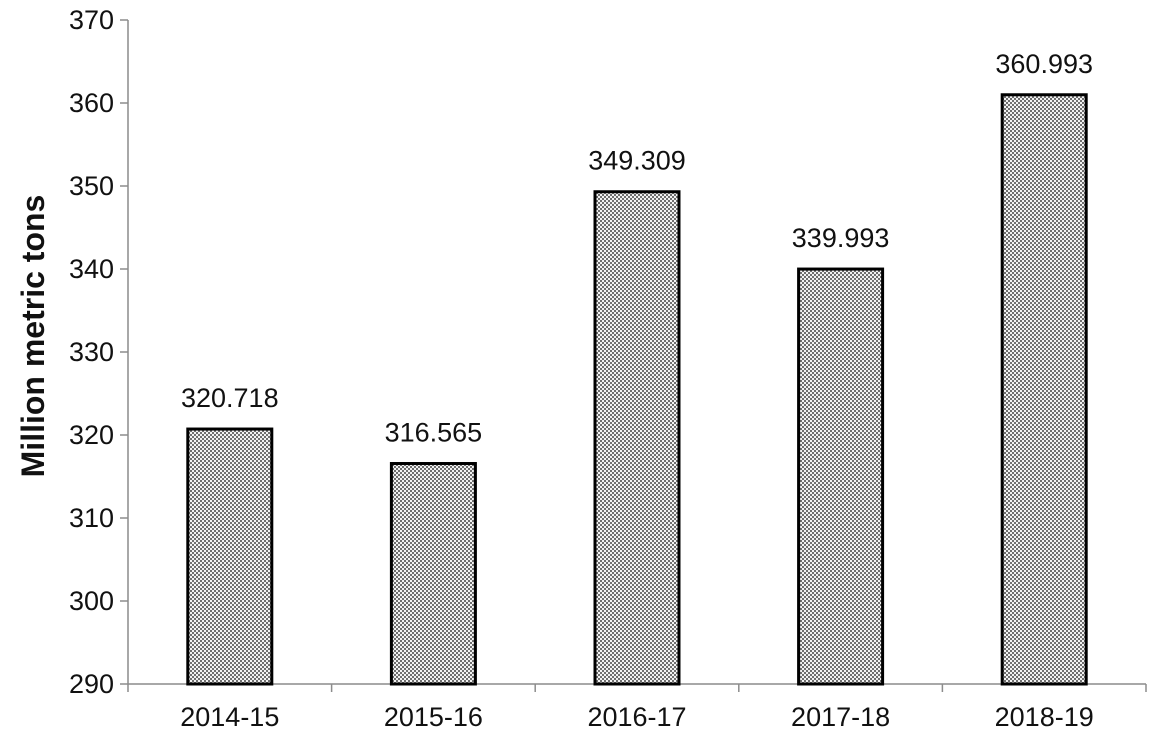 The width and height of the screenshot is (1150, 746). What do you see at coordinates (91, 601) in the screenshot?
I see `y-tick-label: 300` at bounding box center [91, 601].